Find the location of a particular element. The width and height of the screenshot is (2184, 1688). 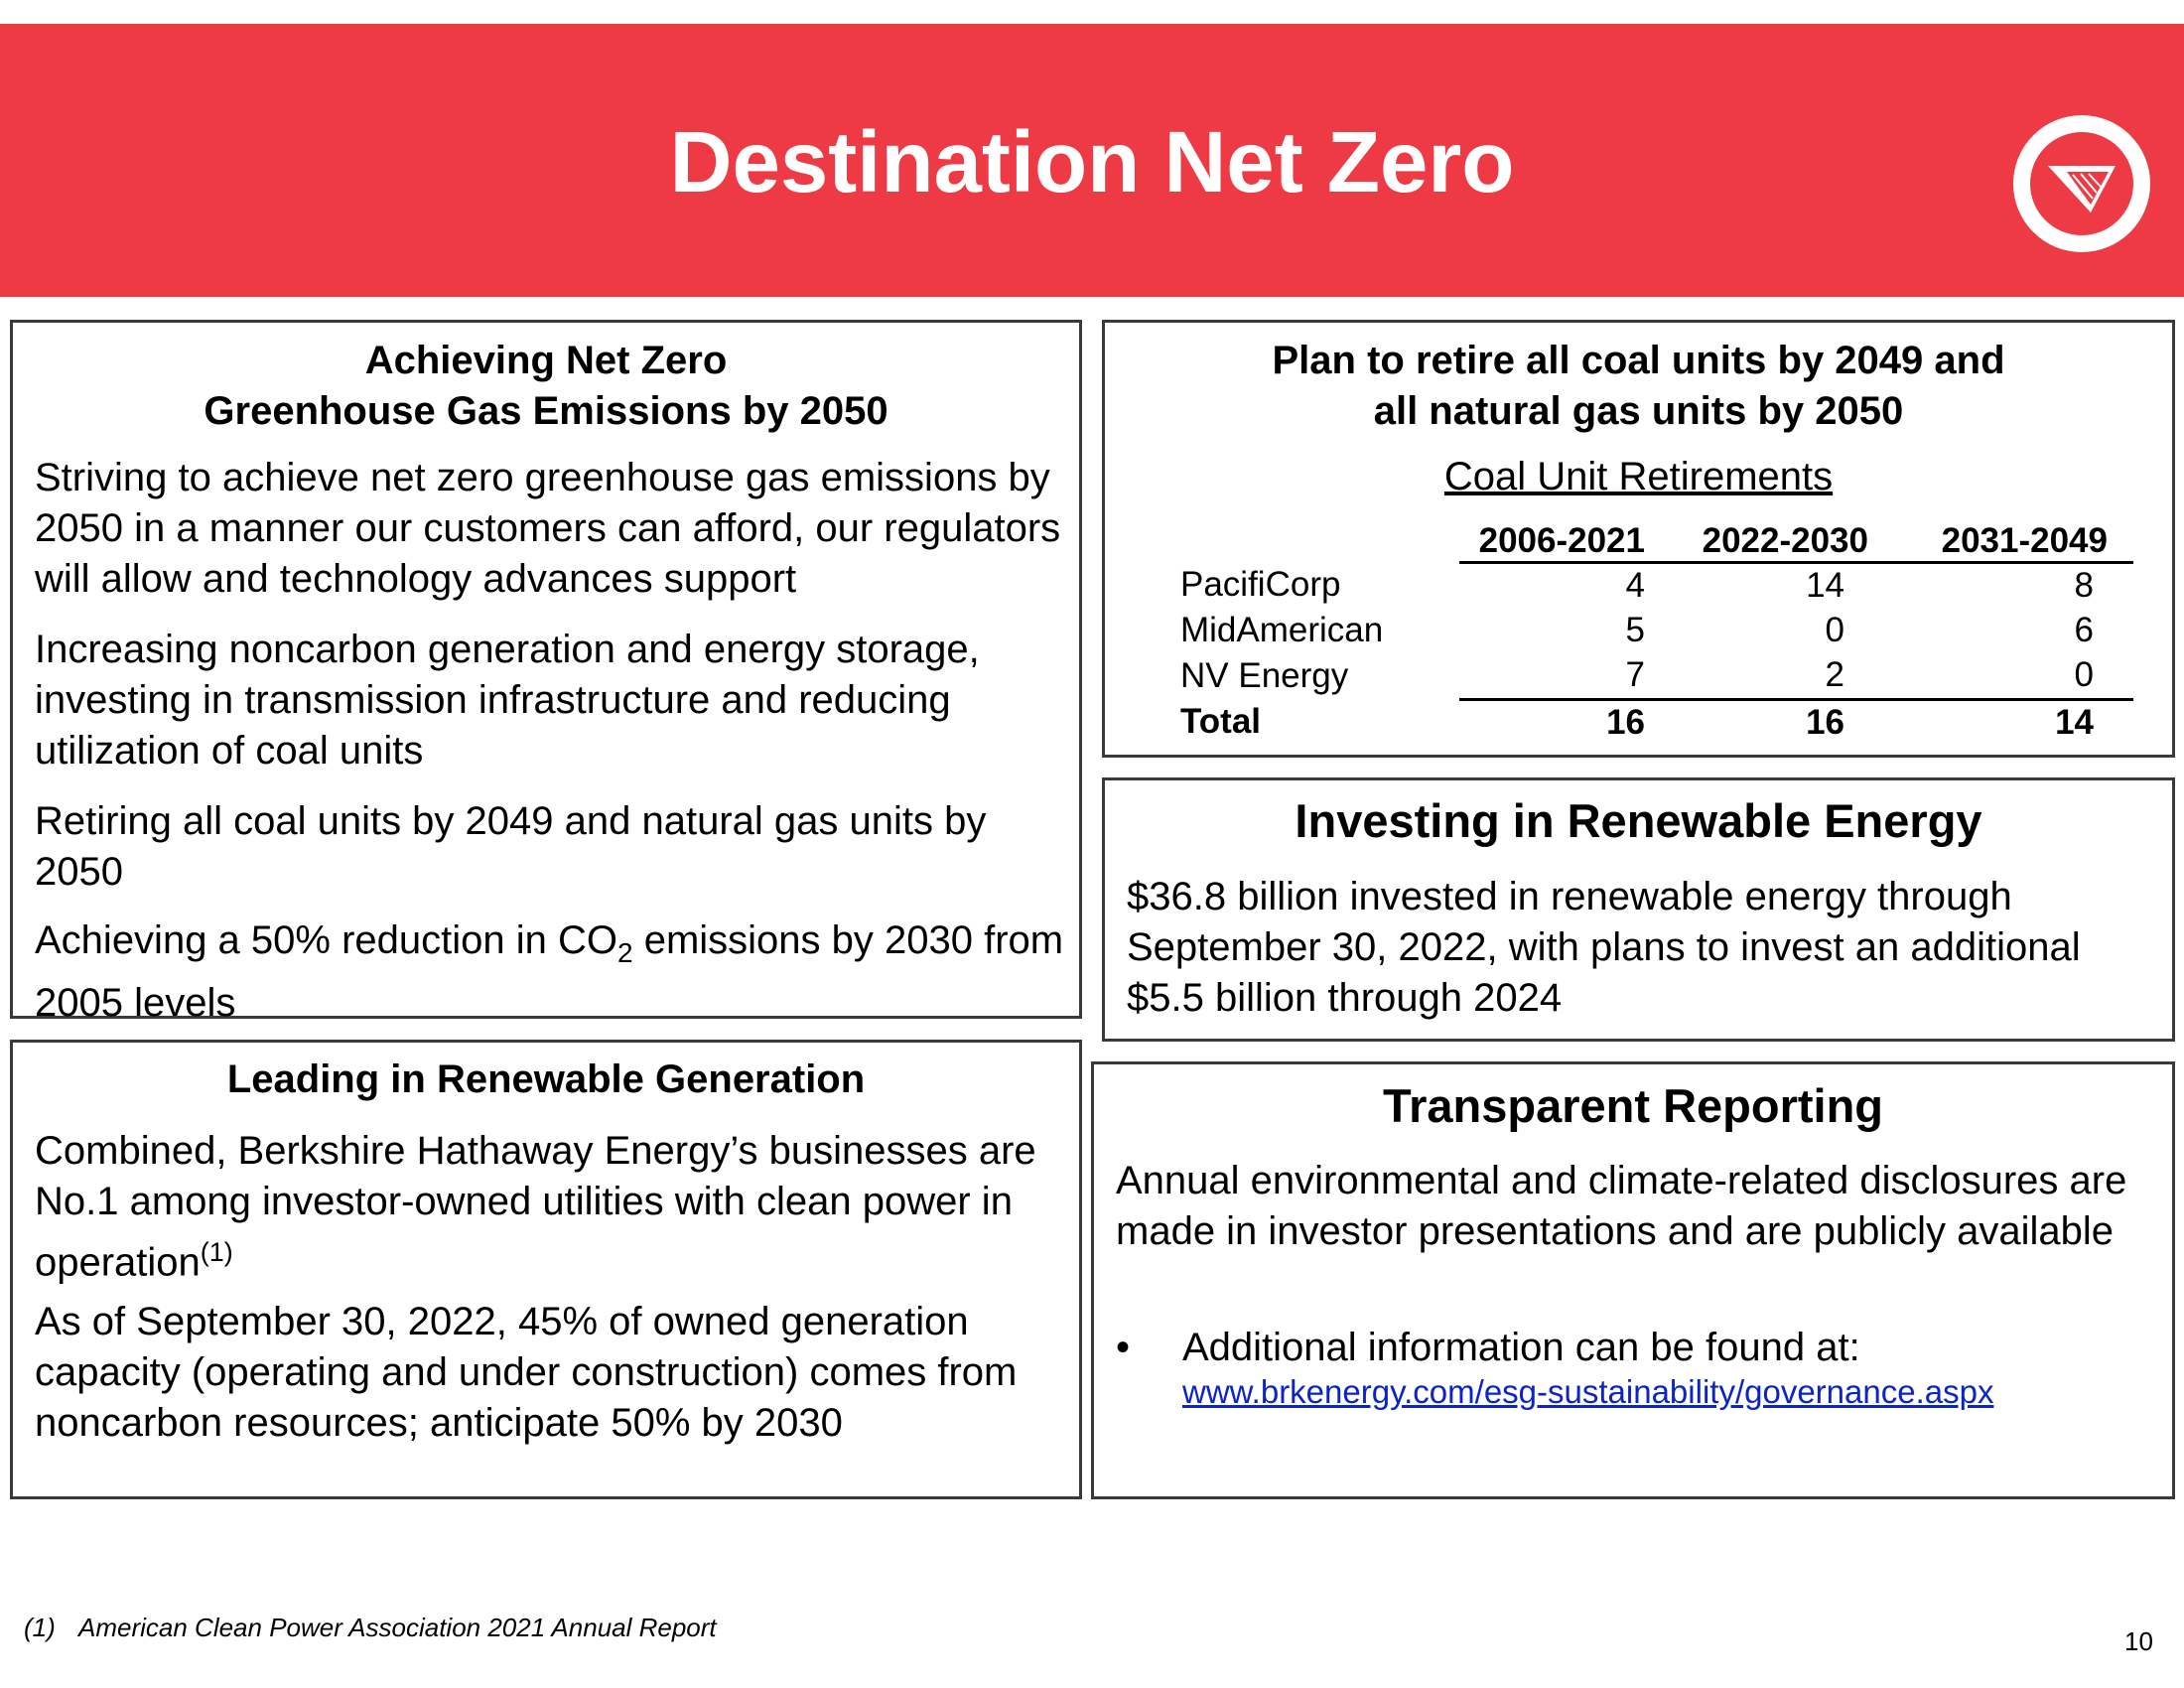

table-header-blank is located at coordinates (1319, 539).